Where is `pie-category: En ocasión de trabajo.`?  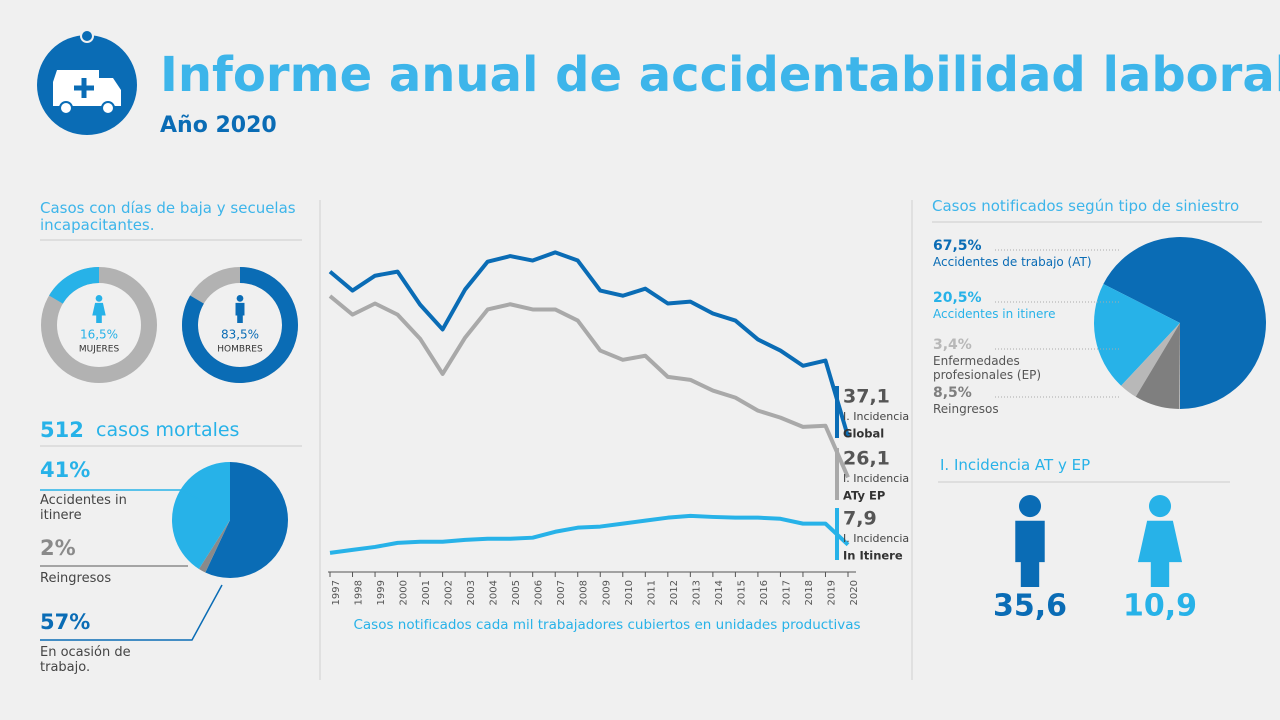
pie-category: En ocasión de trabajo. is located at coordinates (85, 660).